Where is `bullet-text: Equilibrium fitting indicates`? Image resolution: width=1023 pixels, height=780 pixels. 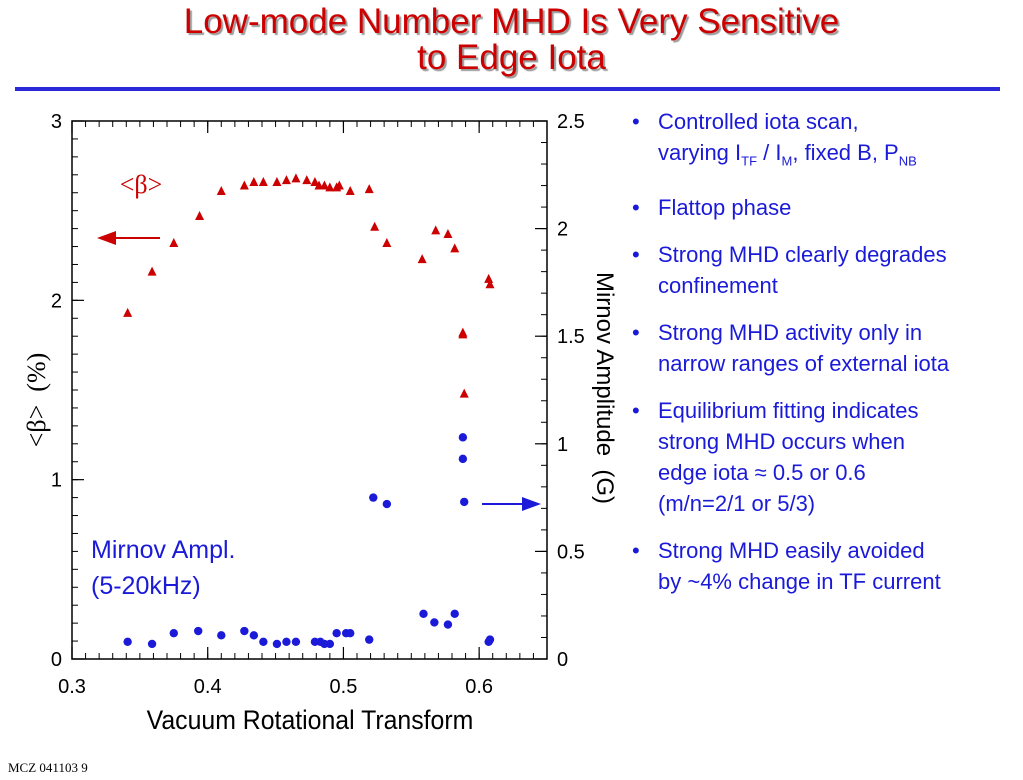
bullet-text: Equilibrium fitting indicates is located at coordinates (788, 411).